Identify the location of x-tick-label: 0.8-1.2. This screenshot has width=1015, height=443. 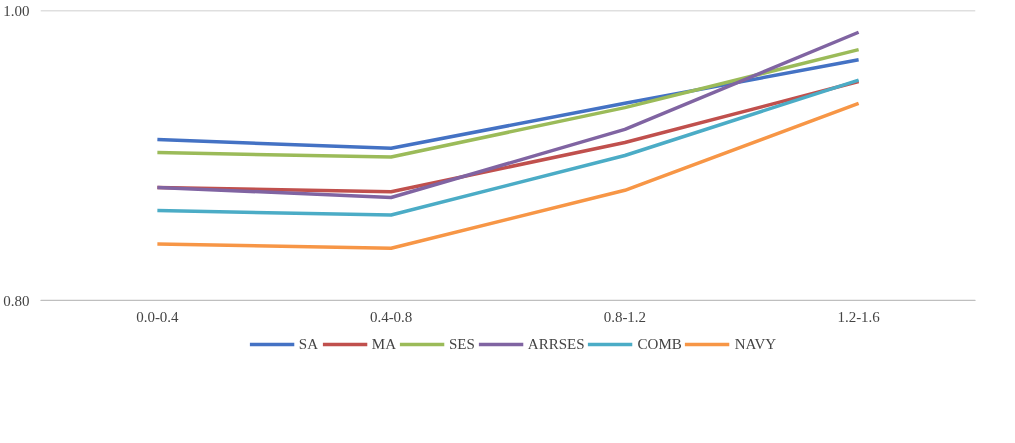
(625, 316).